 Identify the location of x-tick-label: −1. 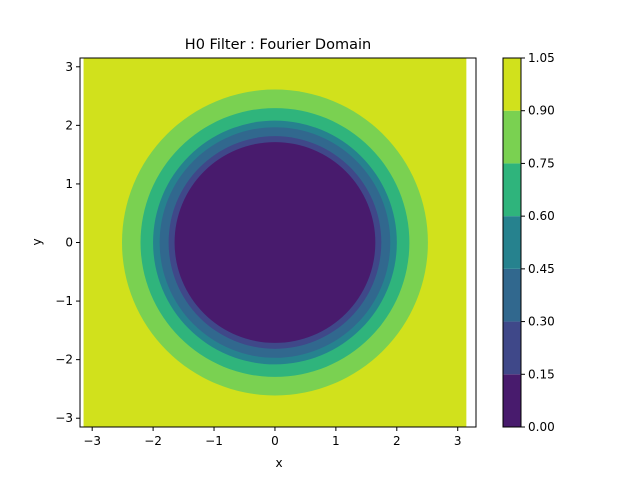
(214, 441).